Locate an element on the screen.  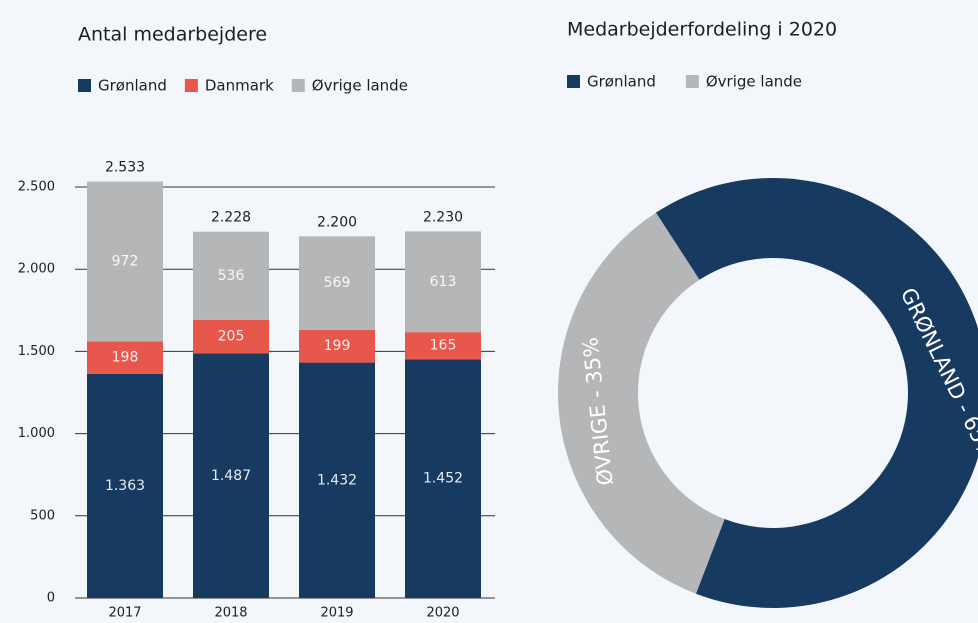
y-tick-label: 1.000 is located at coordinates (36, 433).